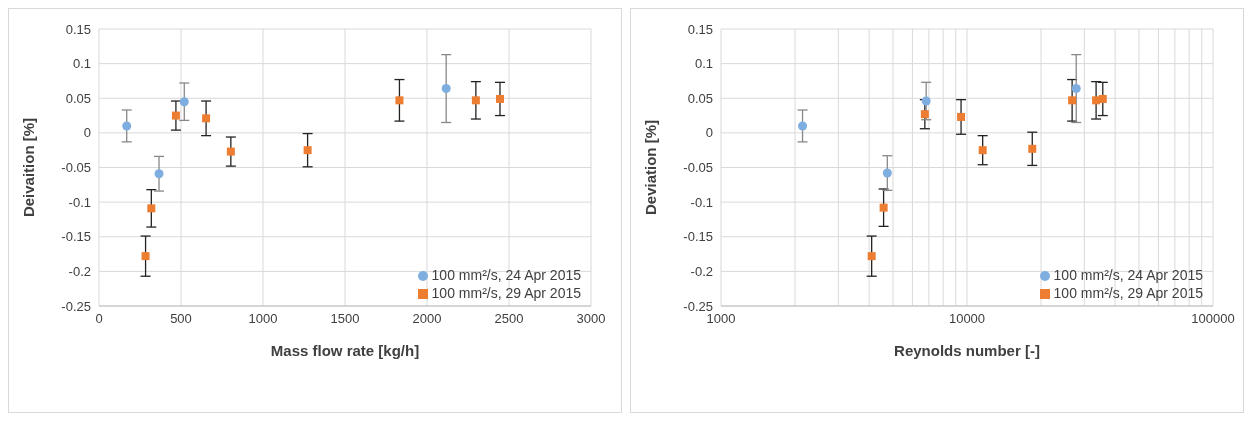 The height and width of the screenshot is (421, 1248). Describe the element at coordinates (29, 167) in the screenshot. I see `y-axis-title: Deivaition [%]` at that location.